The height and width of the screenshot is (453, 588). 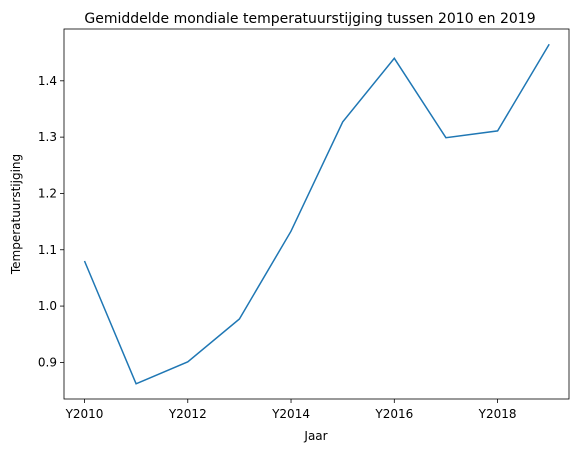 What do you see at coordinates (16, 214) in the screenshot?
I see `y-axis-label: Temperatuurstijging` at bounding box center [16, 214].